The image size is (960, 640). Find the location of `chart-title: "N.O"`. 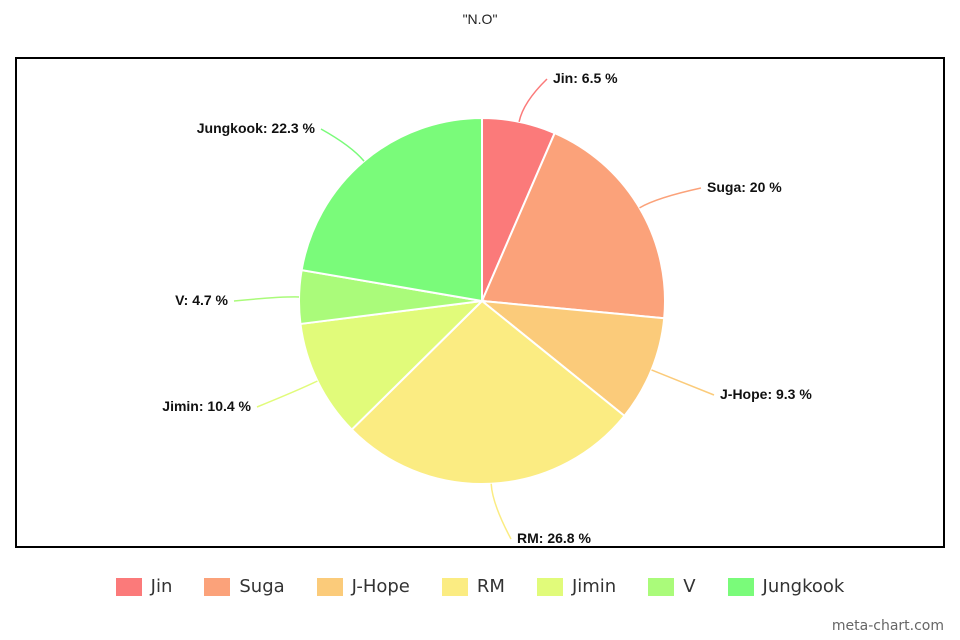

chart-title: "N.O" is located at coordinates (480, 19).